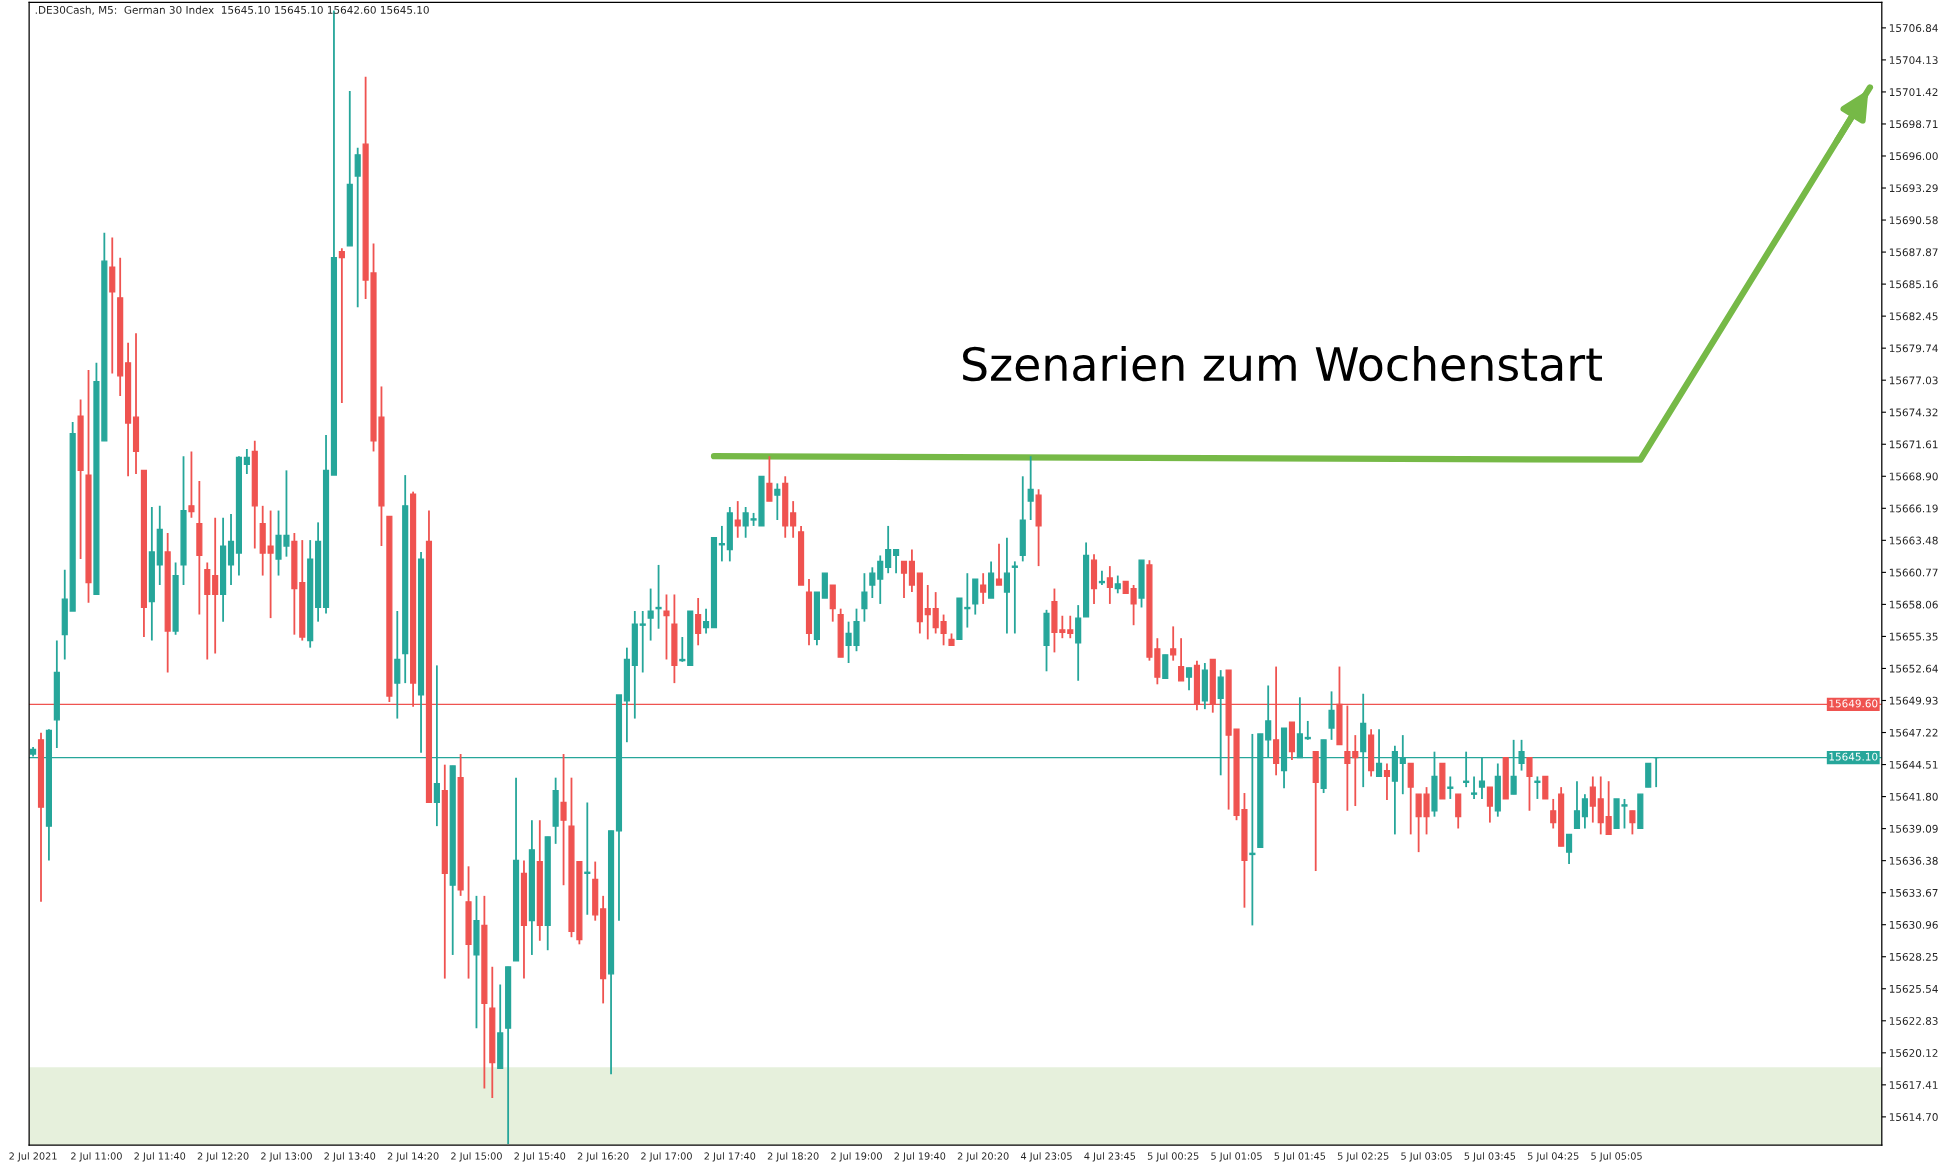  Describe the element at coordinates (1913, 124) in the screenshot. I see `y-tick-label: 15698.71` at that location.